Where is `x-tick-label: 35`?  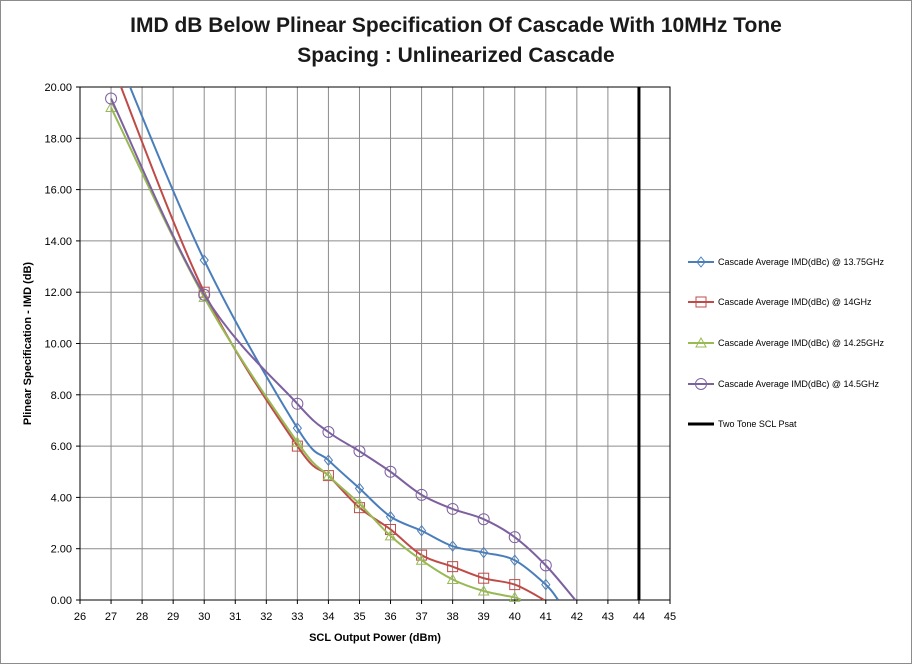 x-tick-label: 35 is located at coordinates (359, 617).